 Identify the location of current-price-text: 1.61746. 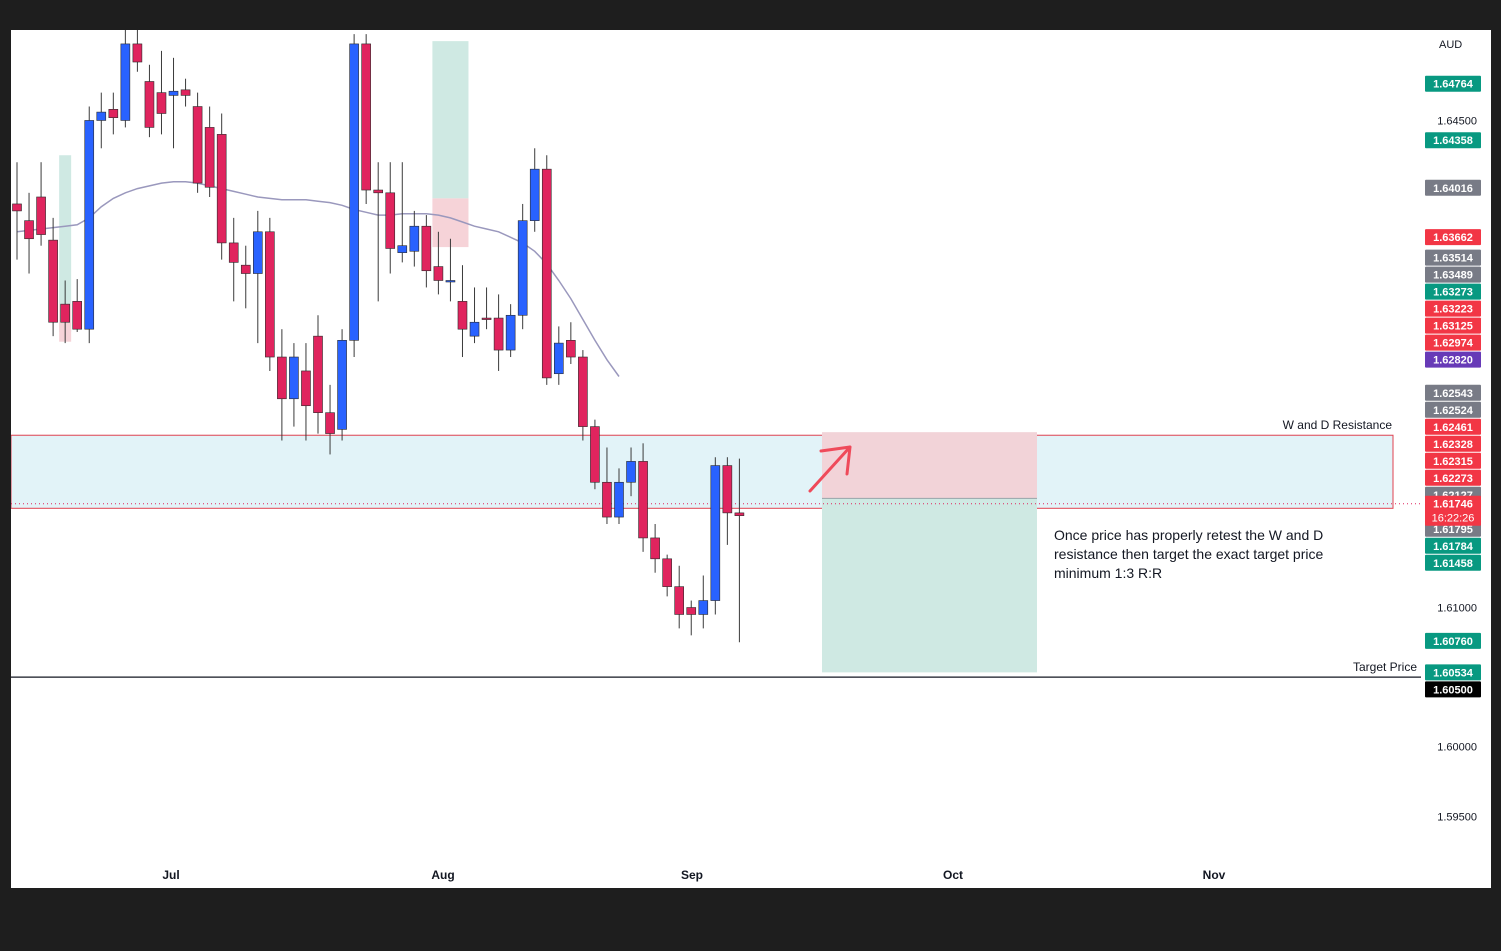
(1453, 505).